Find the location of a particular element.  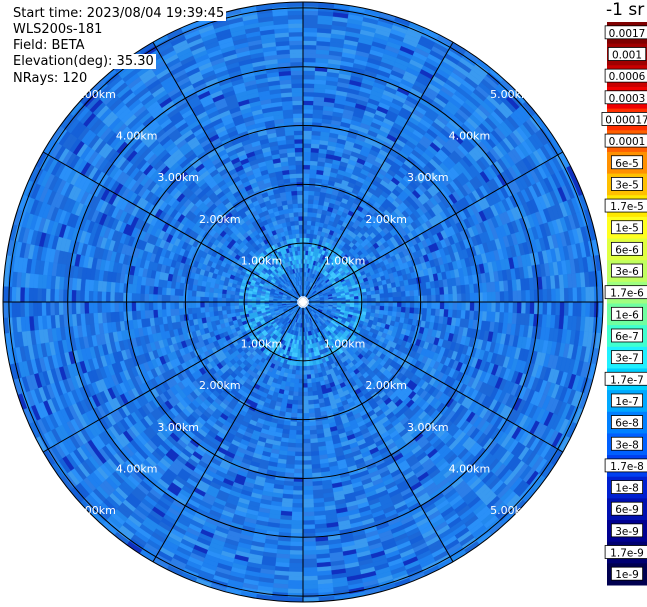

colorbar-tick-label: 1.7e-5 is located at coordinates (627, 207).